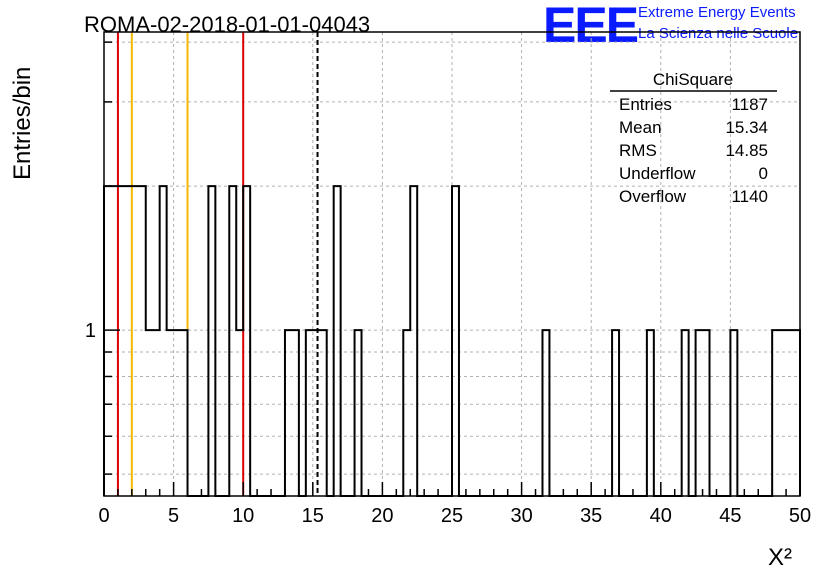 The height and width of the screenshot is (572, 836). What do you see at coordinates (90, 331) in the screenshot?
I see `y-tick-label: 1` at bounding box center [90, 331].